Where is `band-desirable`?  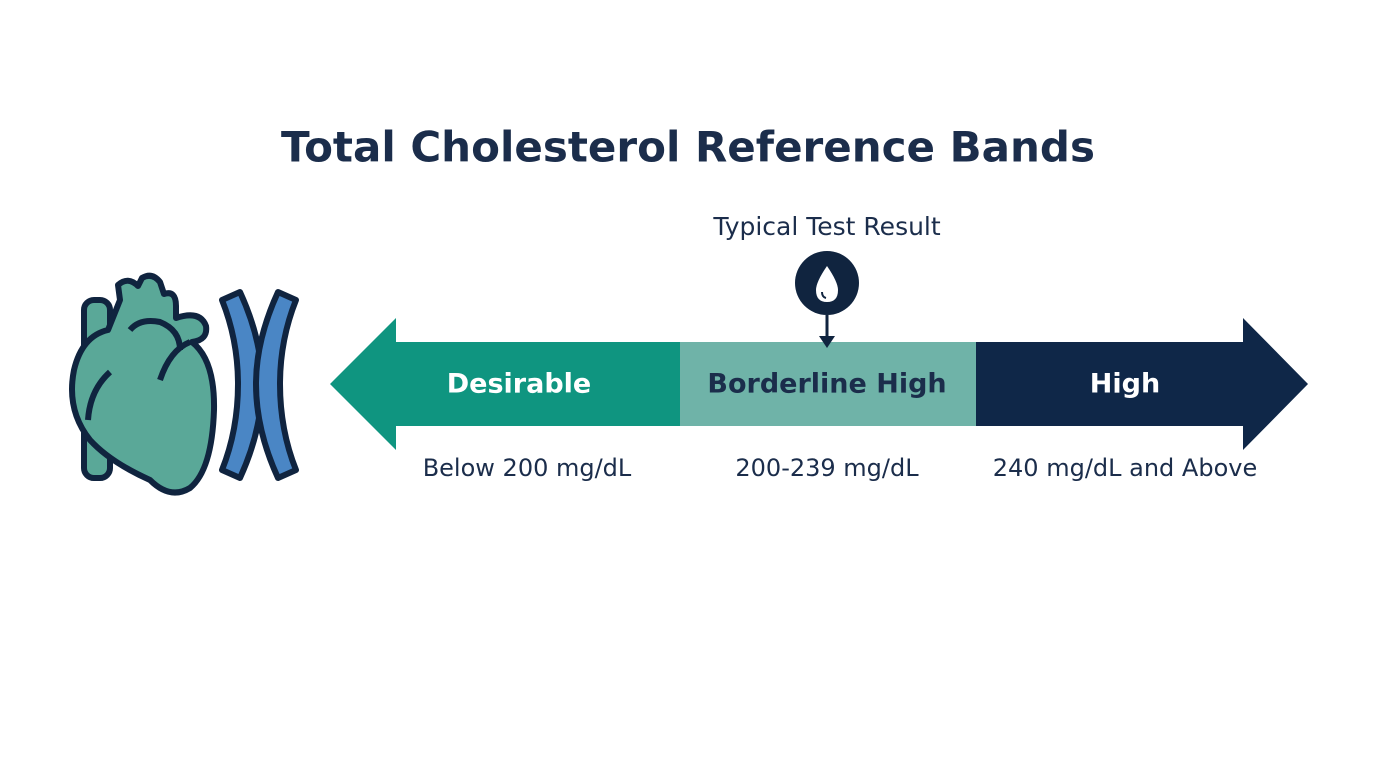 band-desirable is located at coordinates (505, 384).